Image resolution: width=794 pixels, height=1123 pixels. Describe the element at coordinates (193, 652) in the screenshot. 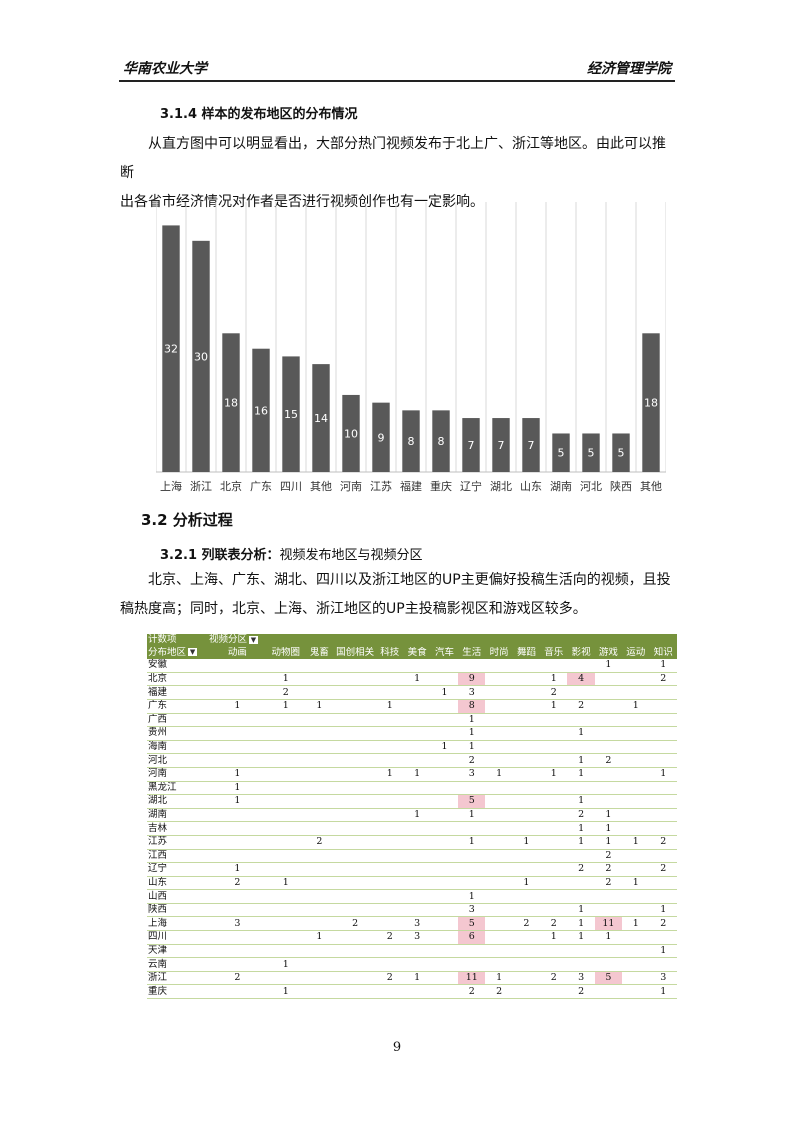

I see `row-filter-icon: ▼` at that location.